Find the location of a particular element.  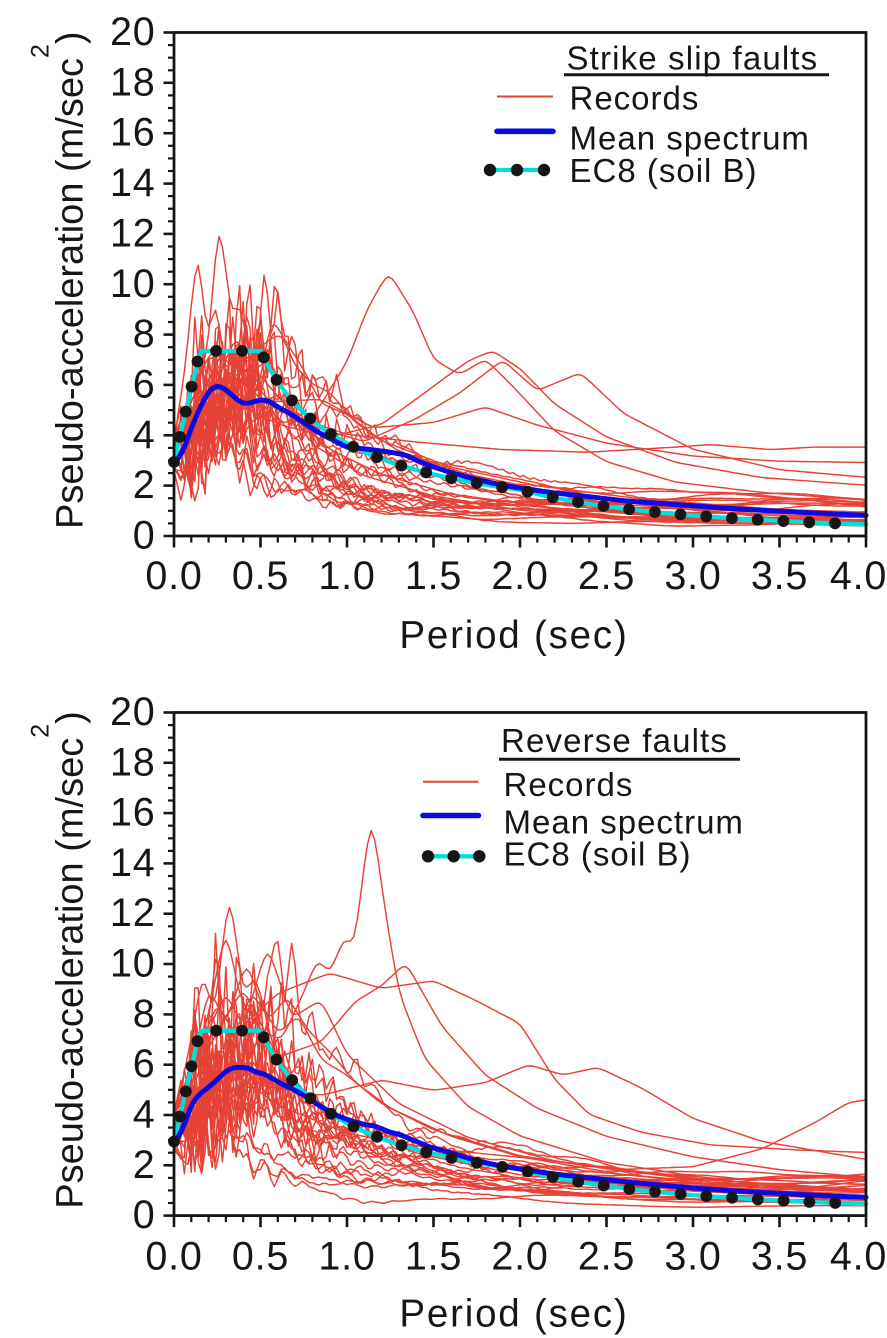

svg-text: Strike slip faults is located at coordinates (693, 58).